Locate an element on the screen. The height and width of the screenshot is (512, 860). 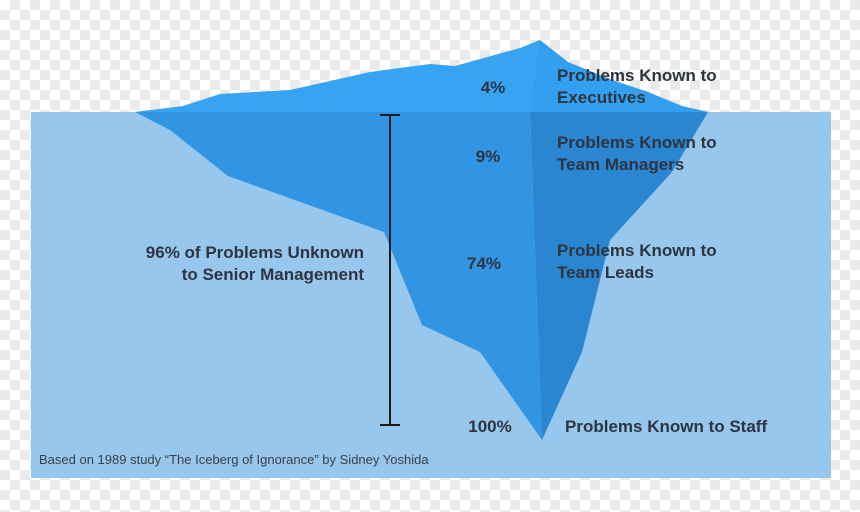
tier-label-team-managers-line2: Team Managers is located at coordinates (621, 164).